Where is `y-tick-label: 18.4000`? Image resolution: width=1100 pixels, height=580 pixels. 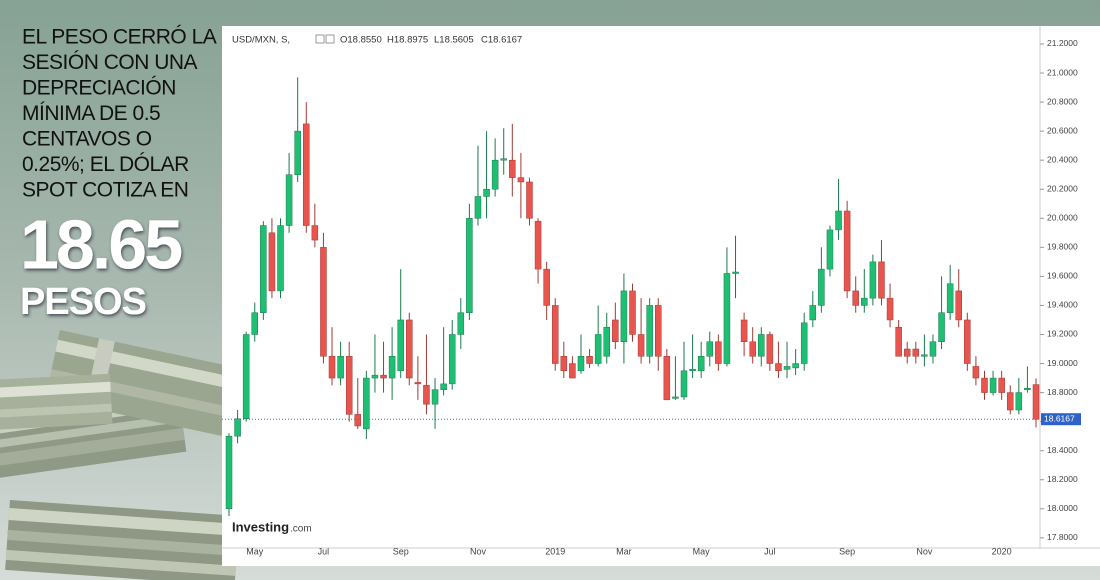
y-tick-label: 18.4000 is located at coordinates (1062, 450).